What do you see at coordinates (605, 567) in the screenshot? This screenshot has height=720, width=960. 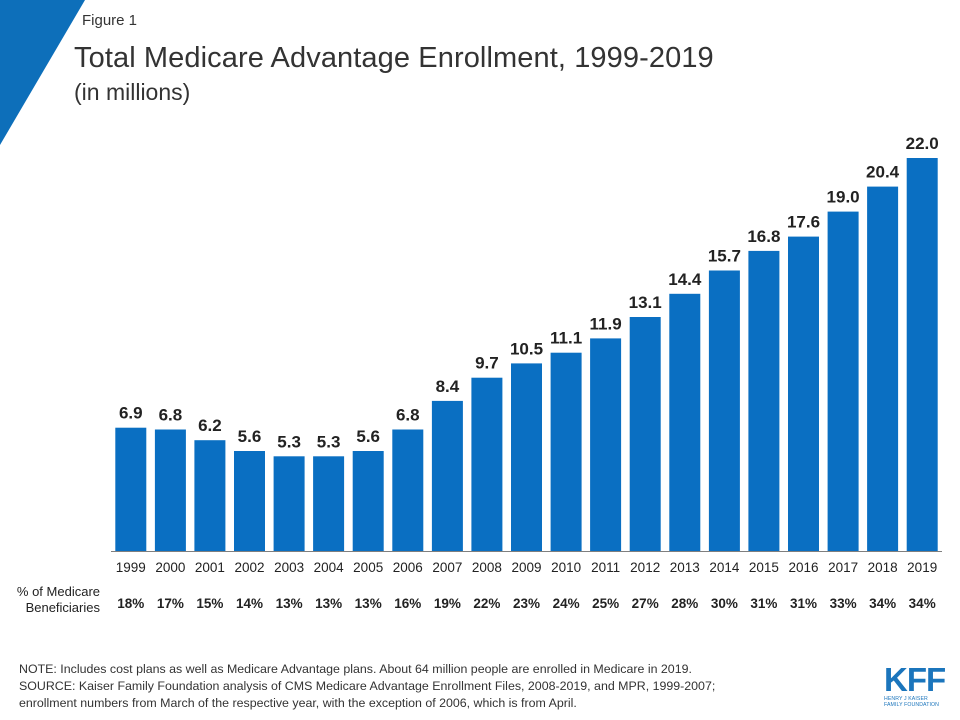 I see `x-tick-label-2011: 2011` at bounding box center [605, 567].